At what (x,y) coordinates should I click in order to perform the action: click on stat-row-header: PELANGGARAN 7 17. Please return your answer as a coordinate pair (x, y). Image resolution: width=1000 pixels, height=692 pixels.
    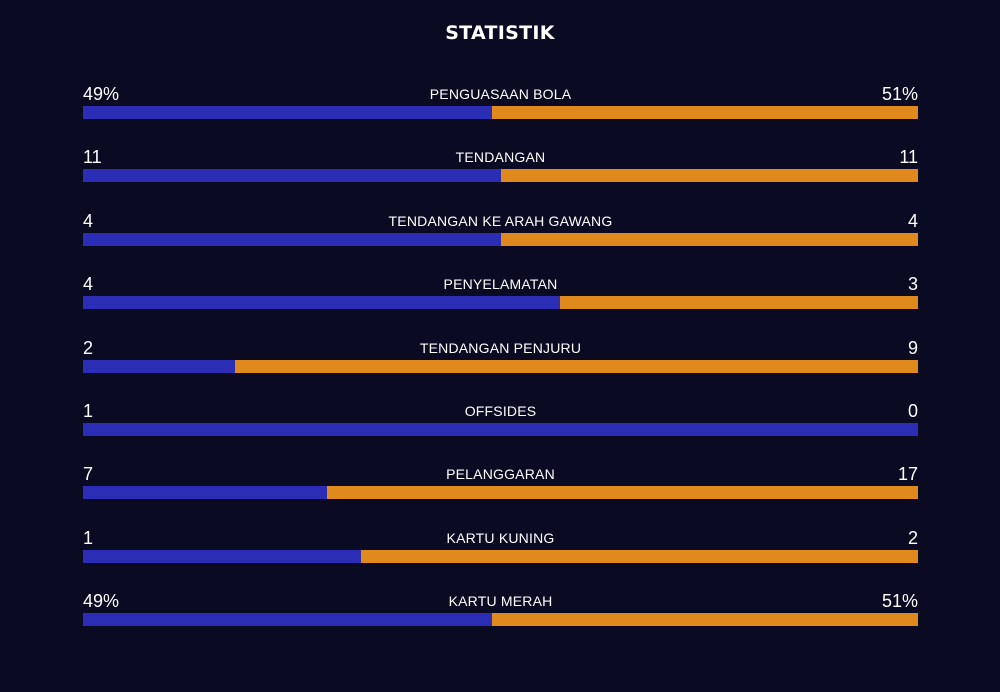
    Looking at the image, I should click on (500, 474).